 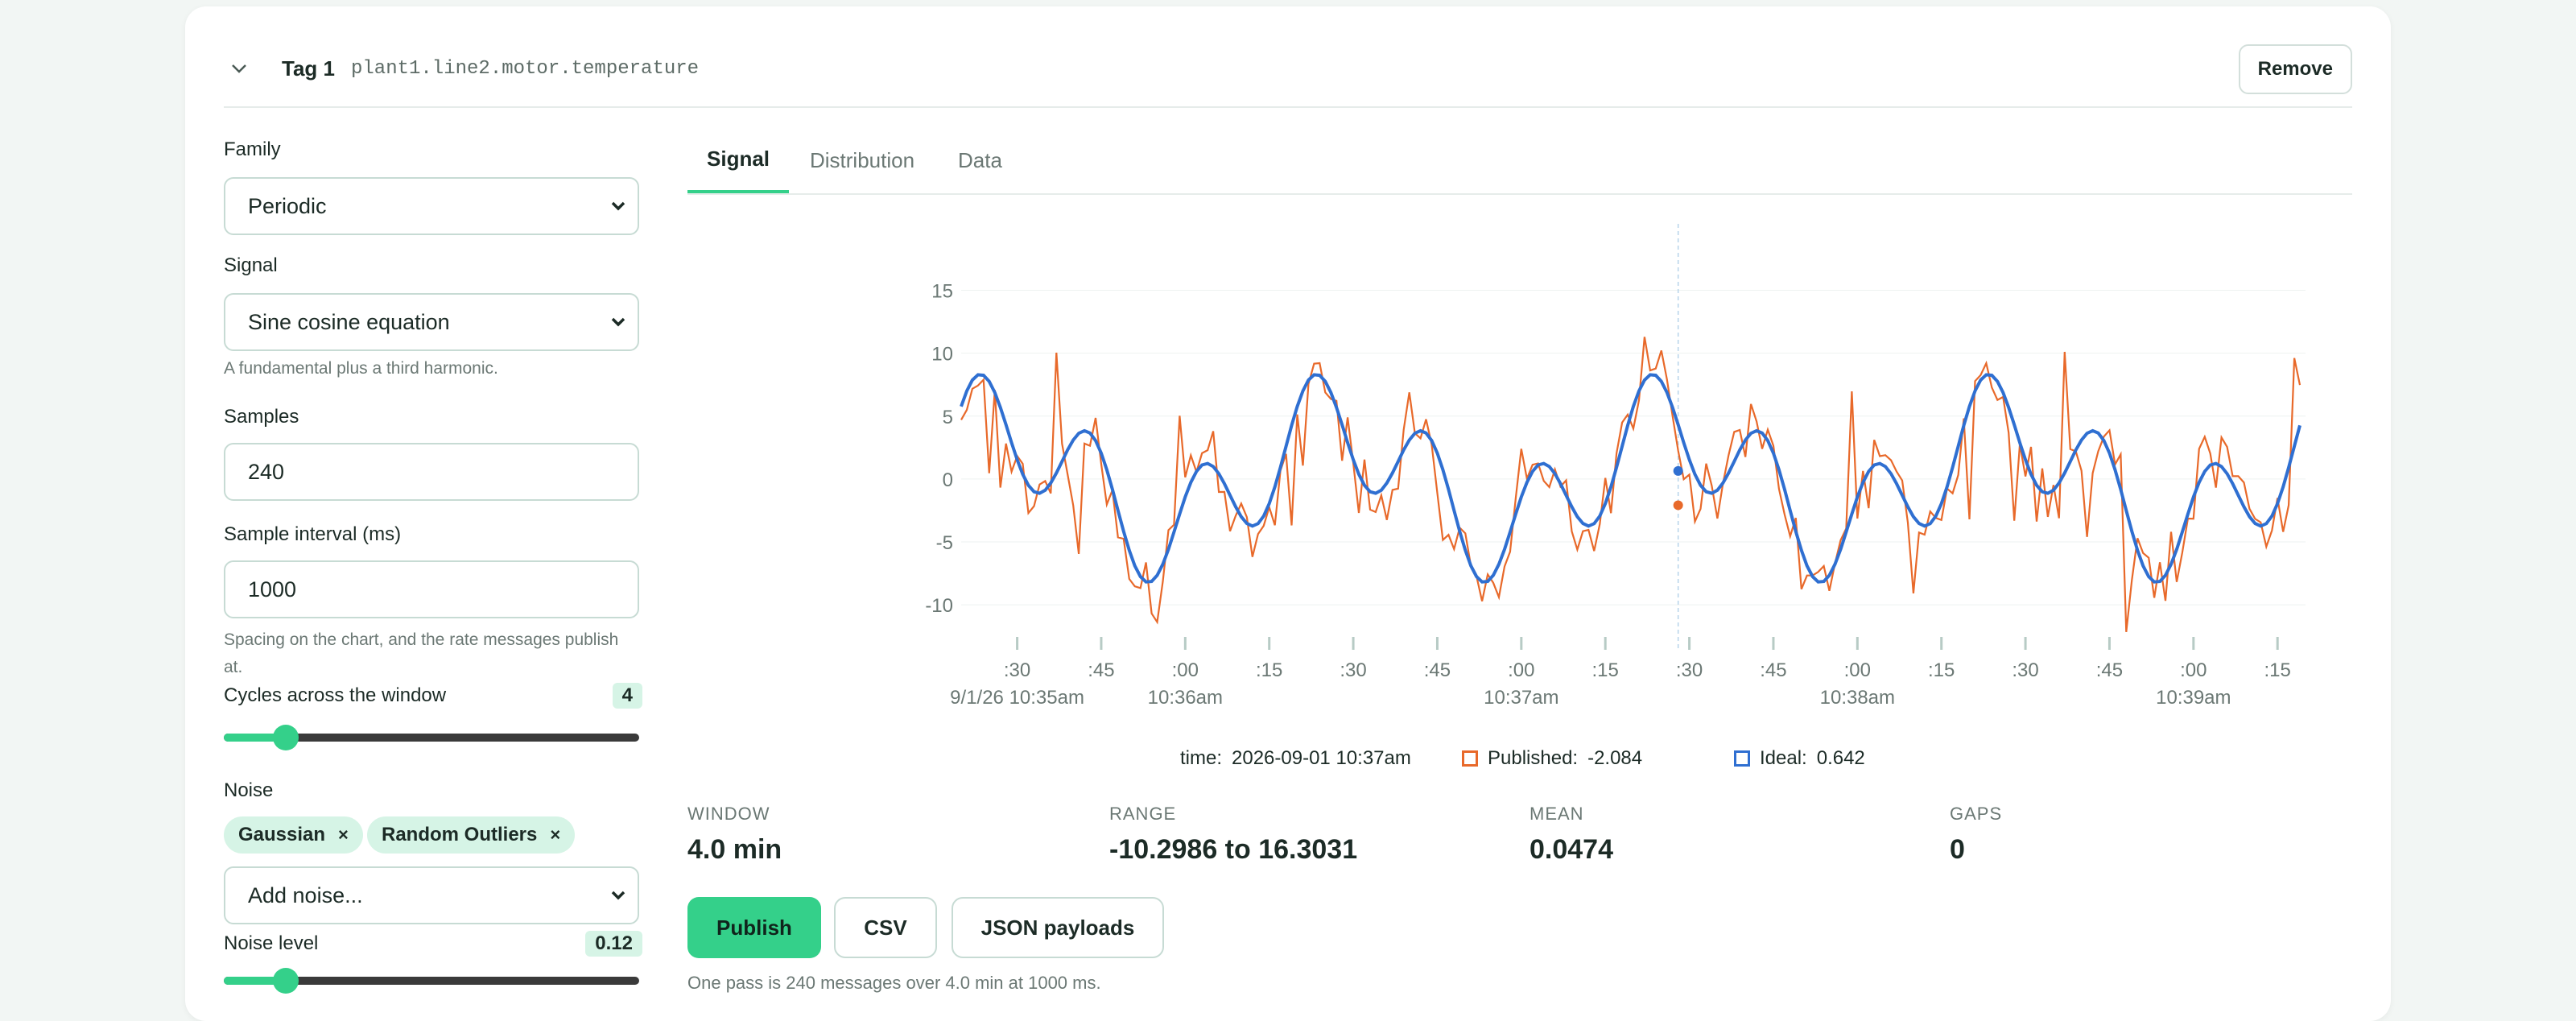 I want to click on tag-path: plant1.line2.motor.temperature, so click(x=525, y=68).